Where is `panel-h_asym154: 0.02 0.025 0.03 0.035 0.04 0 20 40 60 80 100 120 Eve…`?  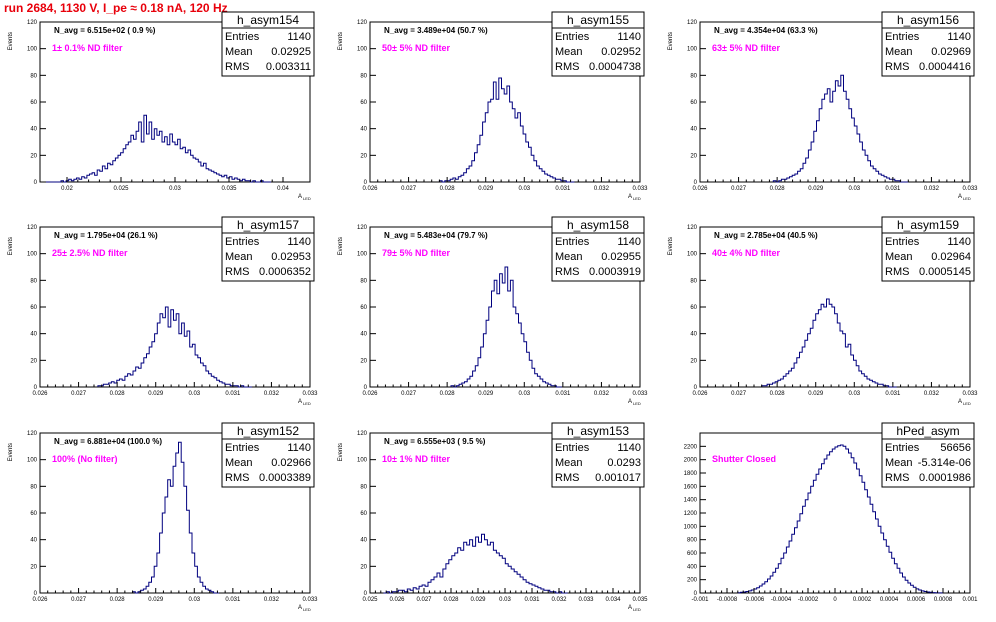 panel-h_asym154: 0.02 0.025 0.03 0.035 0.04 0 20 40 60 80 100 120 Eve… is located at coordinates (161, 106).